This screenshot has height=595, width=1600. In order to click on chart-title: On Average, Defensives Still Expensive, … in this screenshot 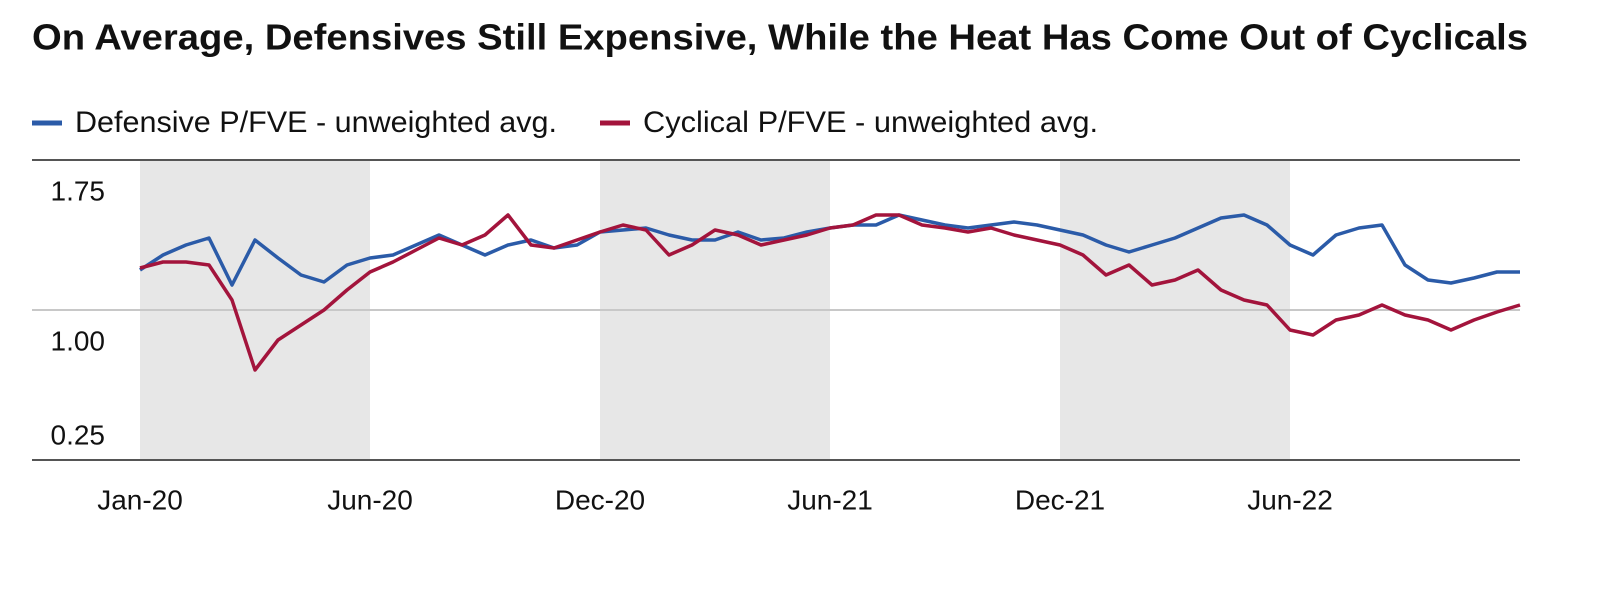, I will do `click(780, 37)`.